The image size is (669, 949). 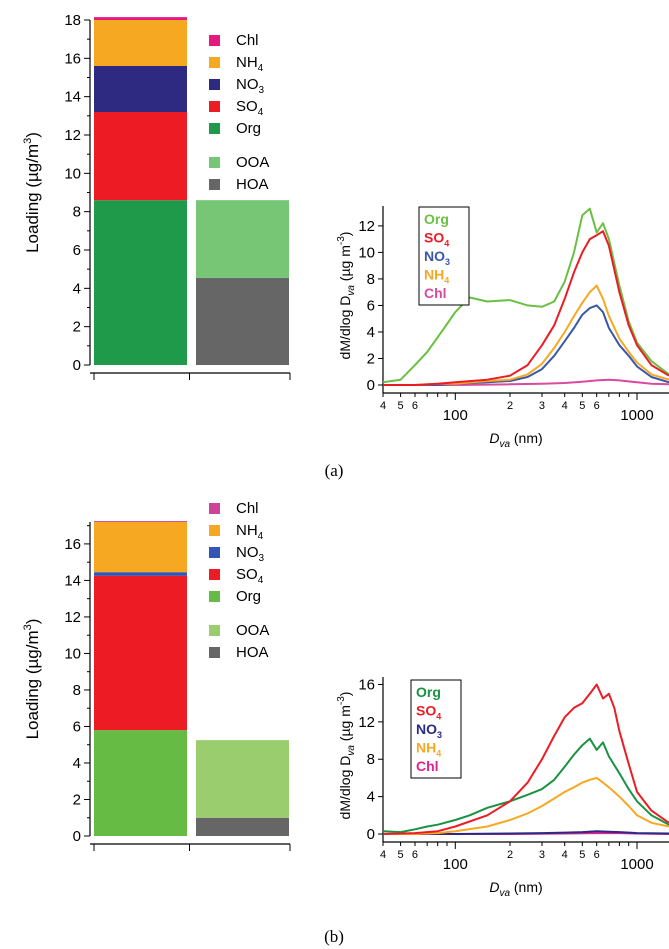 What do you see at coordinates (526, 832) in the screenshot?
I see `series-line-no3` at bounding box center [526, 832].